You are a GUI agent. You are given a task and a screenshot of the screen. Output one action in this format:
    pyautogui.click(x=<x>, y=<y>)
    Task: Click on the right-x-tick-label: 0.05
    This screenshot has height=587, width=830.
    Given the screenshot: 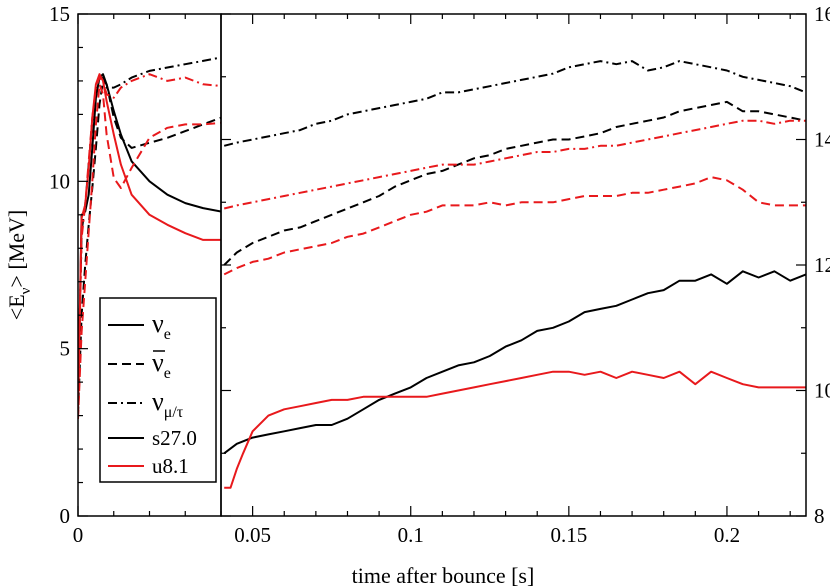 What is the action you would take?
    pyautogui.click(x=252, y=535)
    